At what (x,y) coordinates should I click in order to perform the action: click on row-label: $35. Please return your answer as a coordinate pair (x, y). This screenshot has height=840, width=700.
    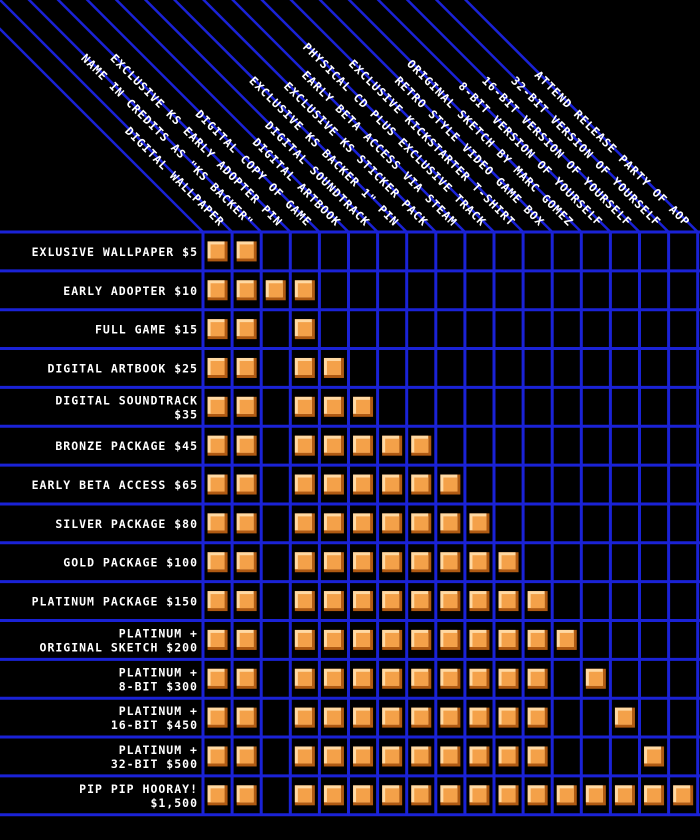
    Looking at the image, I should click on (186, 414).